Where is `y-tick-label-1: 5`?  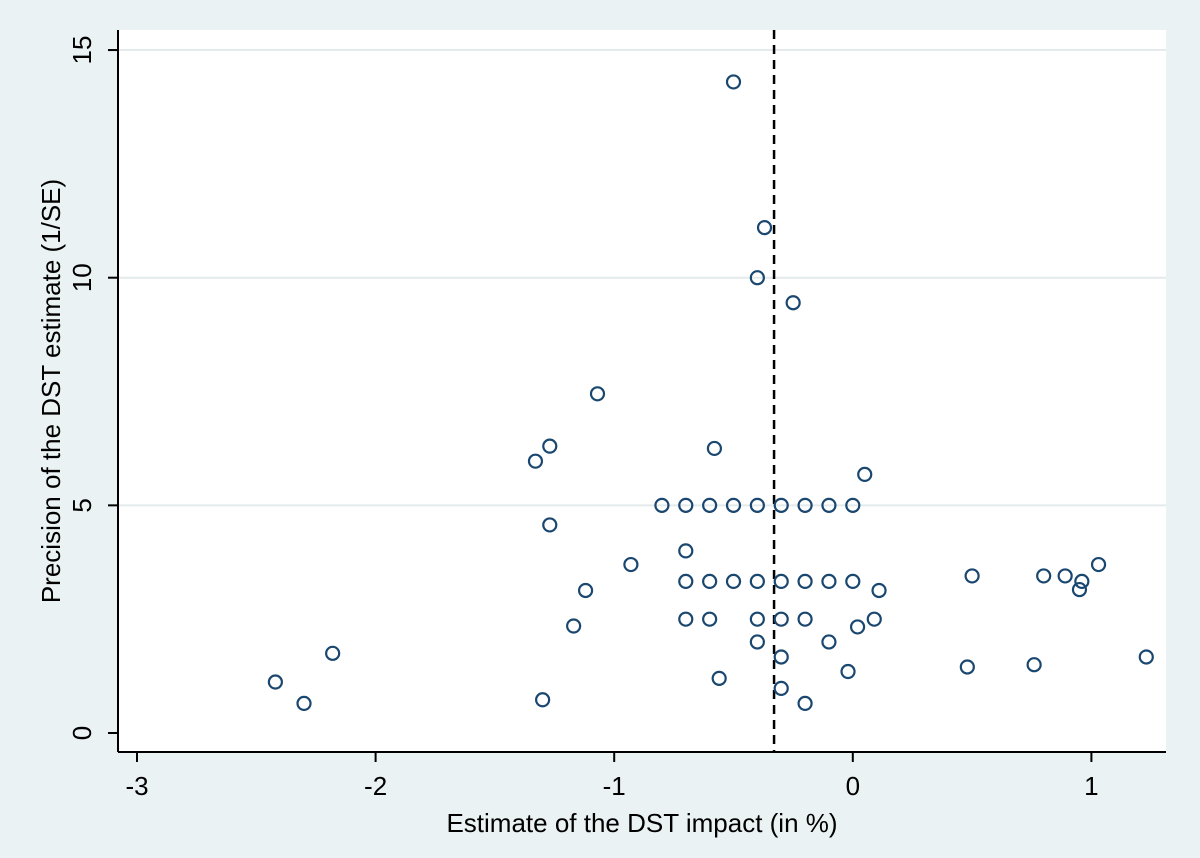 y-tick-label-1: 5 is located at coordinates (82, 505).